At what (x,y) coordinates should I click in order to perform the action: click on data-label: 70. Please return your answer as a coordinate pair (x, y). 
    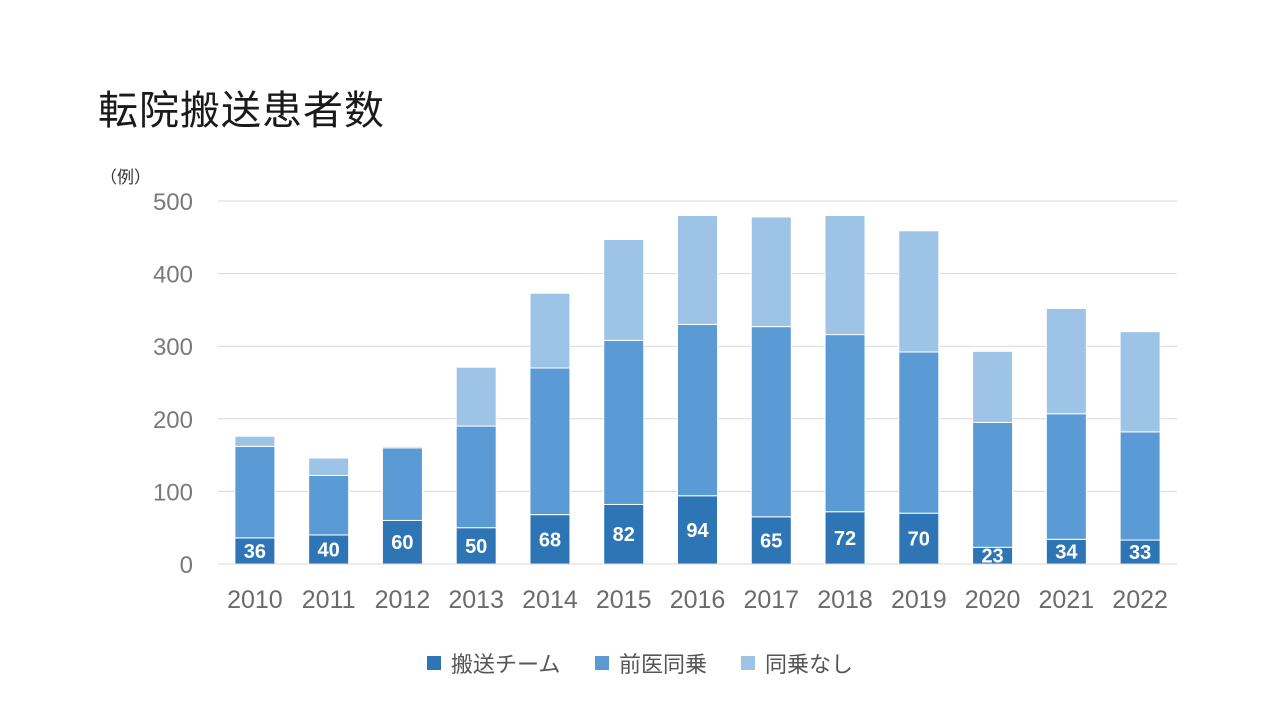
    Looking at the image, I should click on (919, 540).